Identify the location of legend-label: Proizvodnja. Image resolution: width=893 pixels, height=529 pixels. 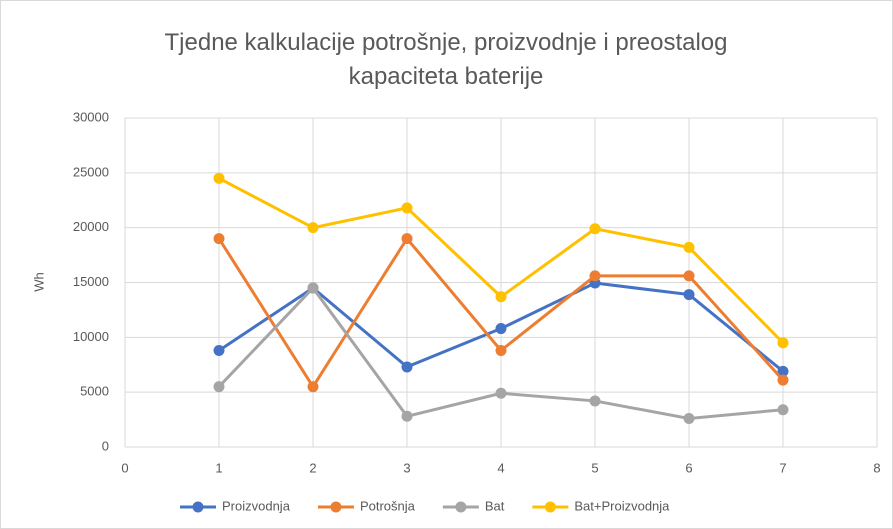
(256, 505).